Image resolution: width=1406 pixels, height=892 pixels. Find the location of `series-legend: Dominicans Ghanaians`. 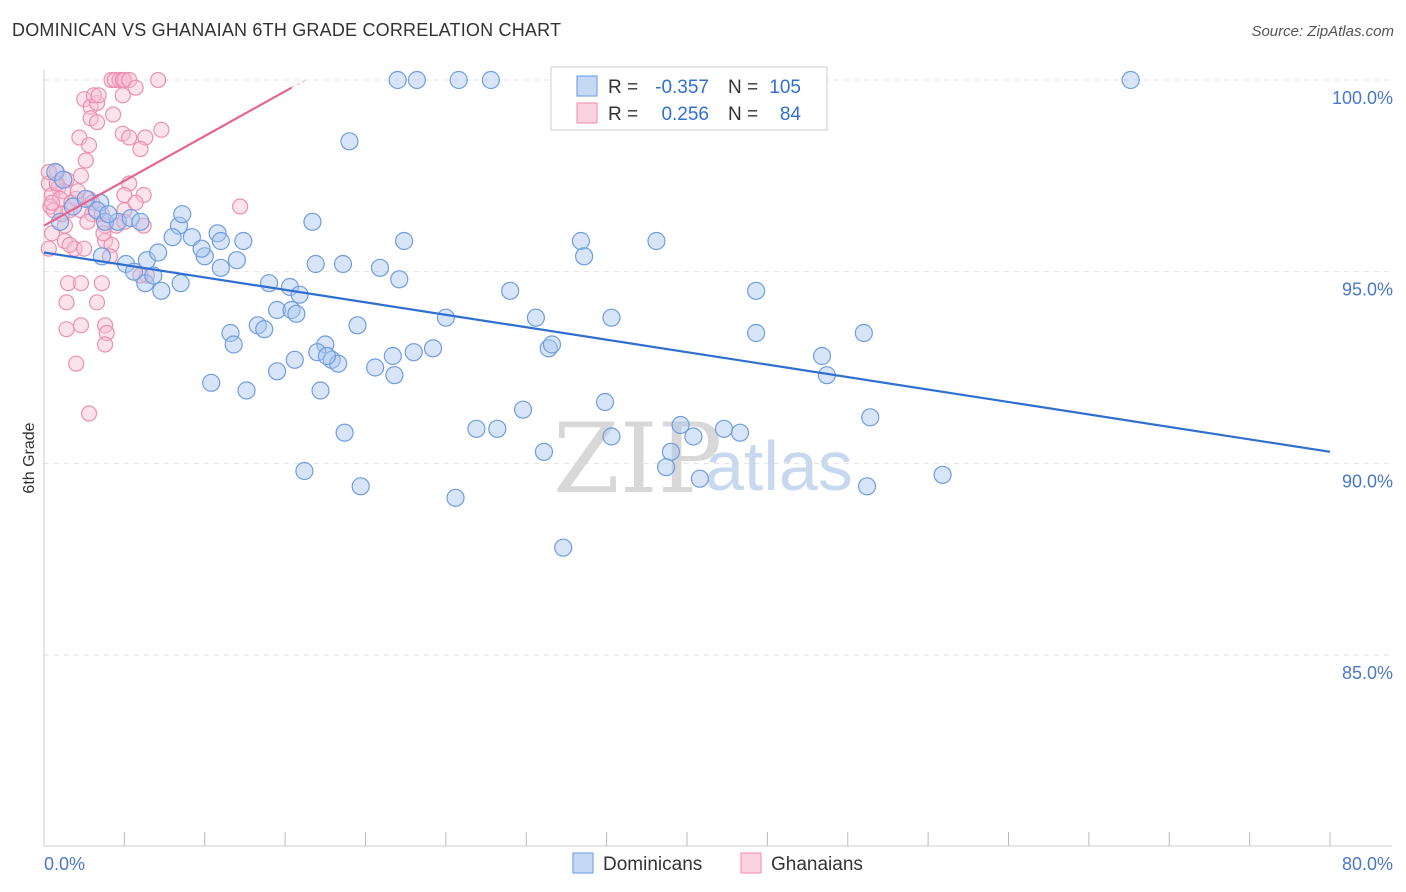

series-legend: Dominicans Ghanaians is located at coordinates (717, 863).